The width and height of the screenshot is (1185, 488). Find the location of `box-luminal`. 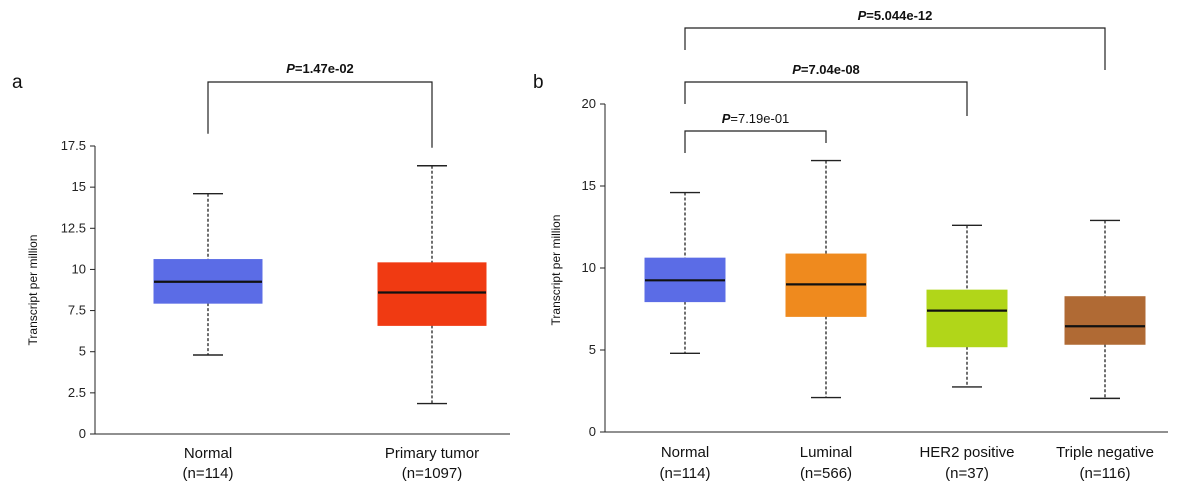

box-luminal is located at coordinates (826, 279).